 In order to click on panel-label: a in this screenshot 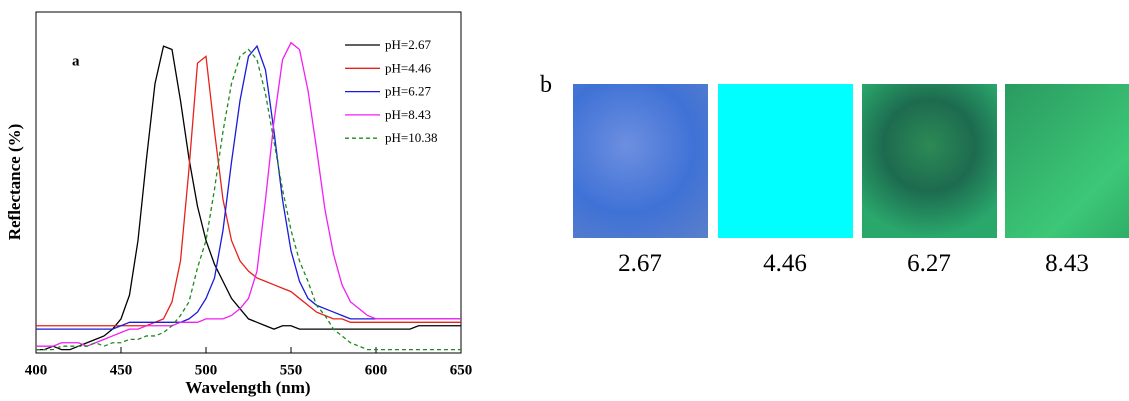, I will do `click(76, 61)`.